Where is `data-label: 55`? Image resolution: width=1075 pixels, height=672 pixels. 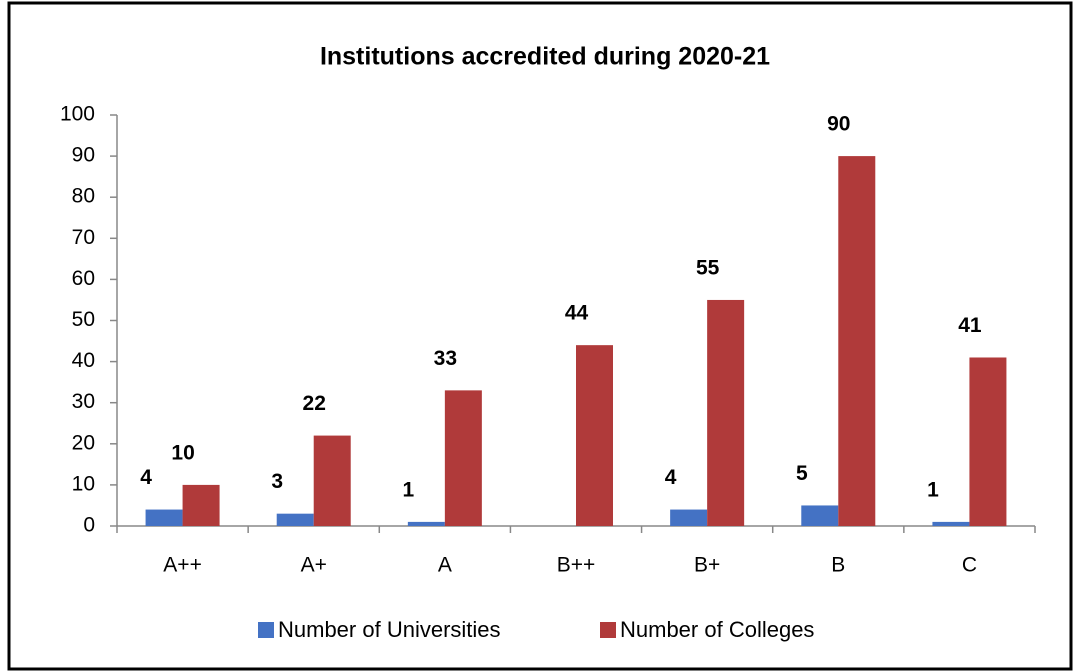
data-label: 55 is located at coordinates (708, 267).